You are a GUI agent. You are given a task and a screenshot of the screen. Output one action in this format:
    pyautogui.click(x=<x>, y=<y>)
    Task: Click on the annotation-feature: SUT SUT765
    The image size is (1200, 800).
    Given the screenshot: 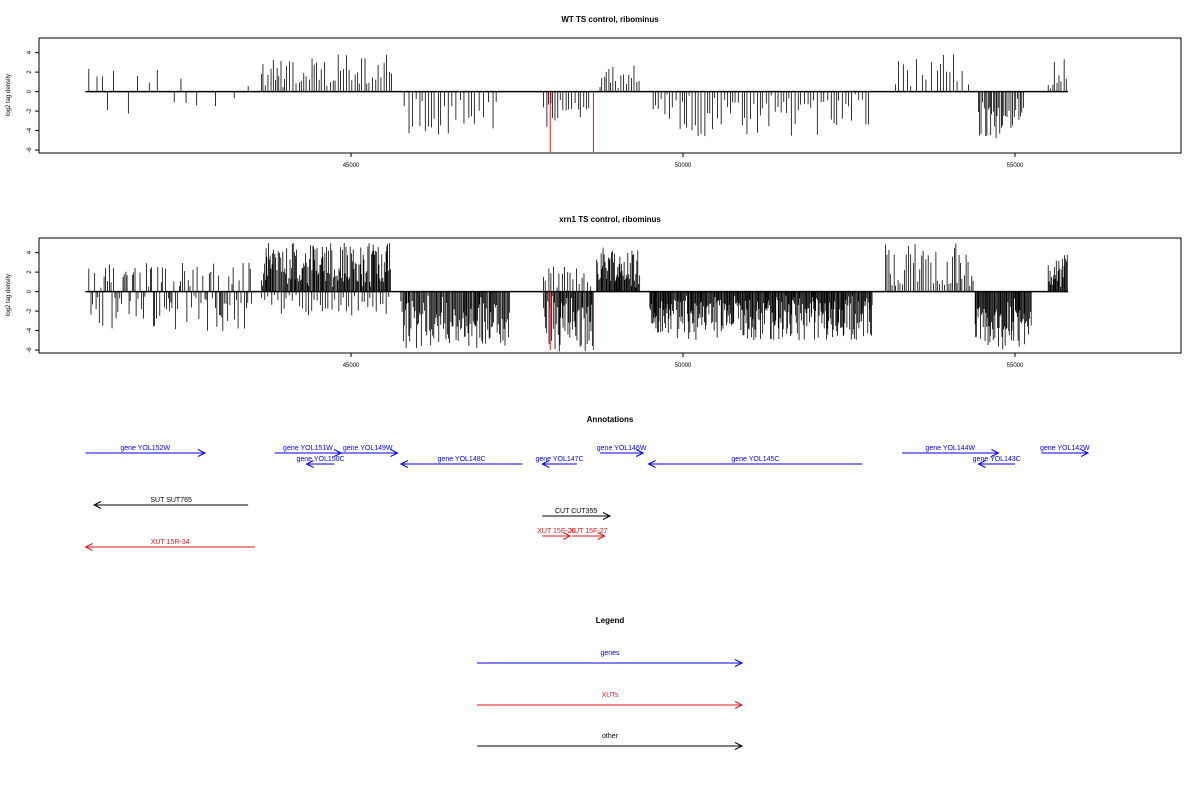 What is the action you would take?
    pyautogui.click(x=170, y=503)
    